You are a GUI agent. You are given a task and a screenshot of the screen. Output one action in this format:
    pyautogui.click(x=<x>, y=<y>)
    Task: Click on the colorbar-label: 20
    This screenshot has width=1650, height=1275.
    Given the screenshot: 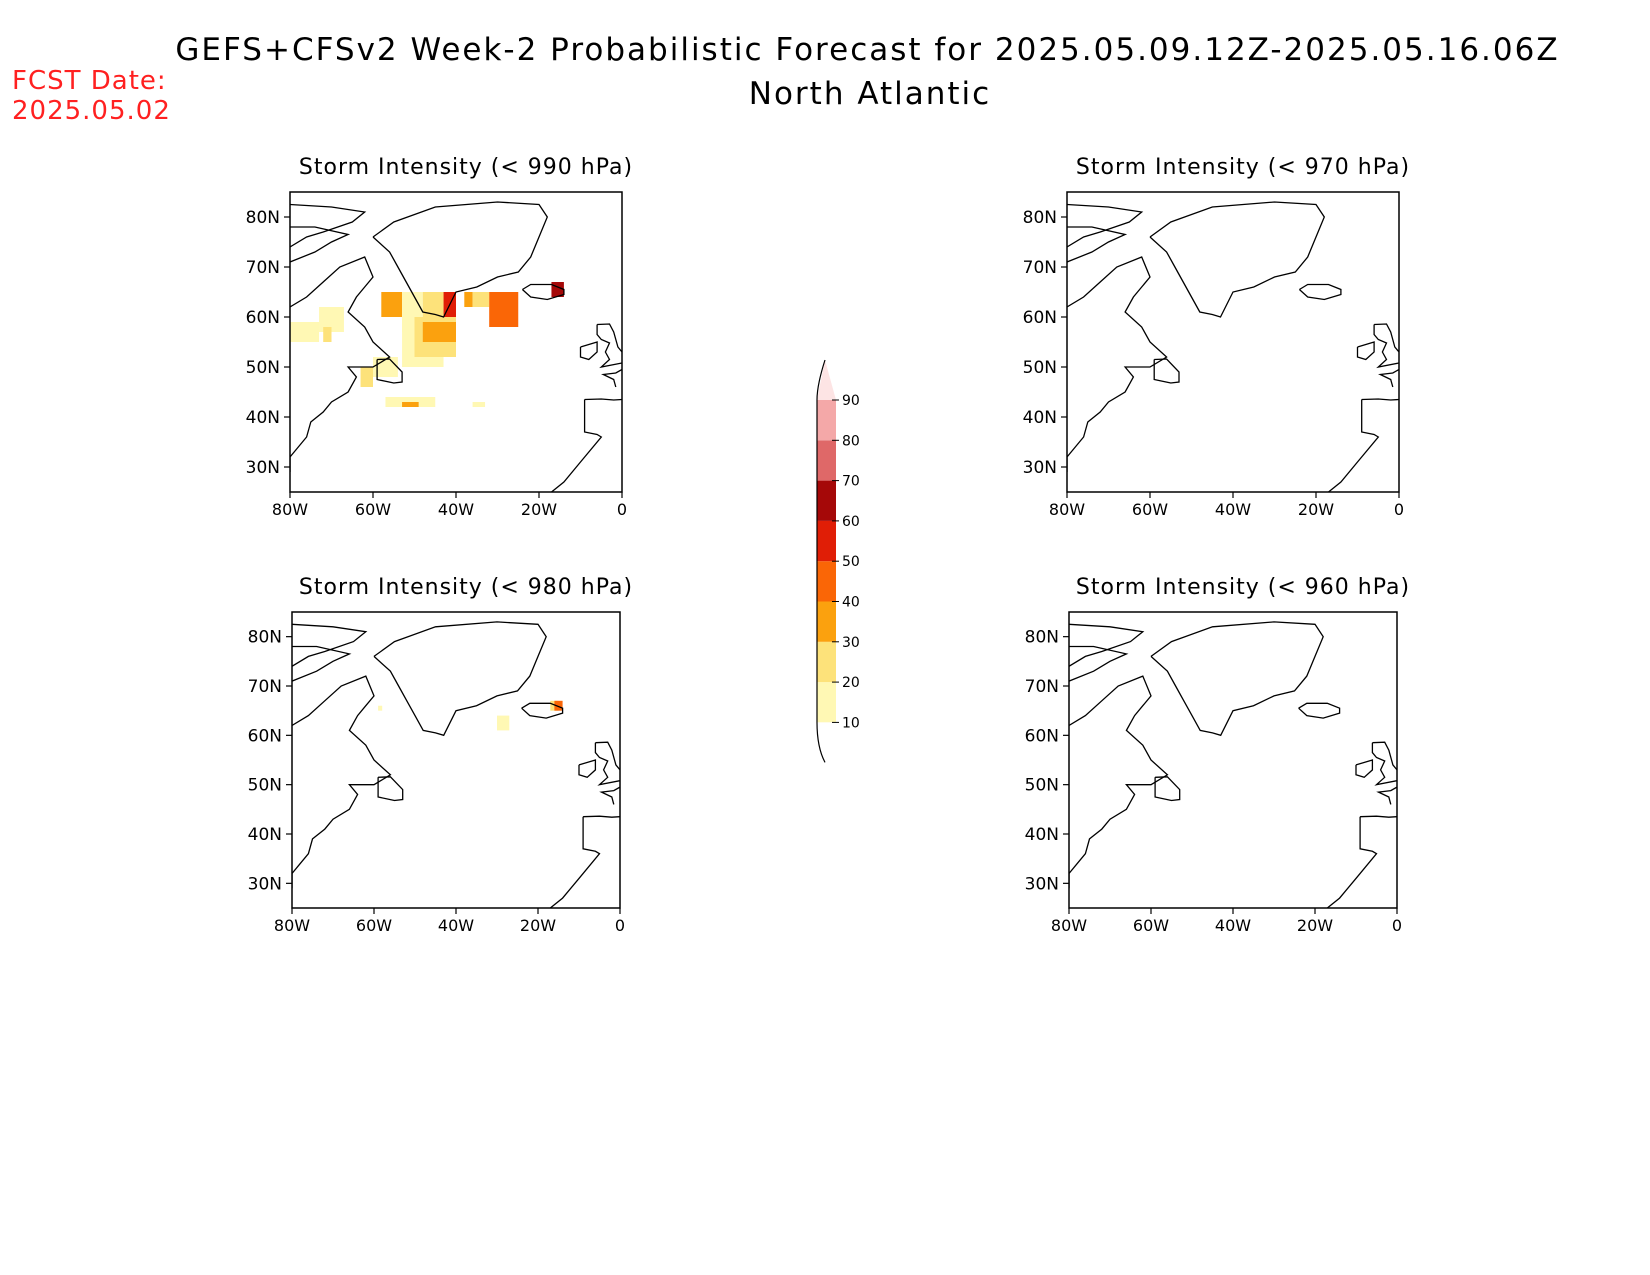 What is the action you would take?
    pyautogui.click(x=851, y=683)
    